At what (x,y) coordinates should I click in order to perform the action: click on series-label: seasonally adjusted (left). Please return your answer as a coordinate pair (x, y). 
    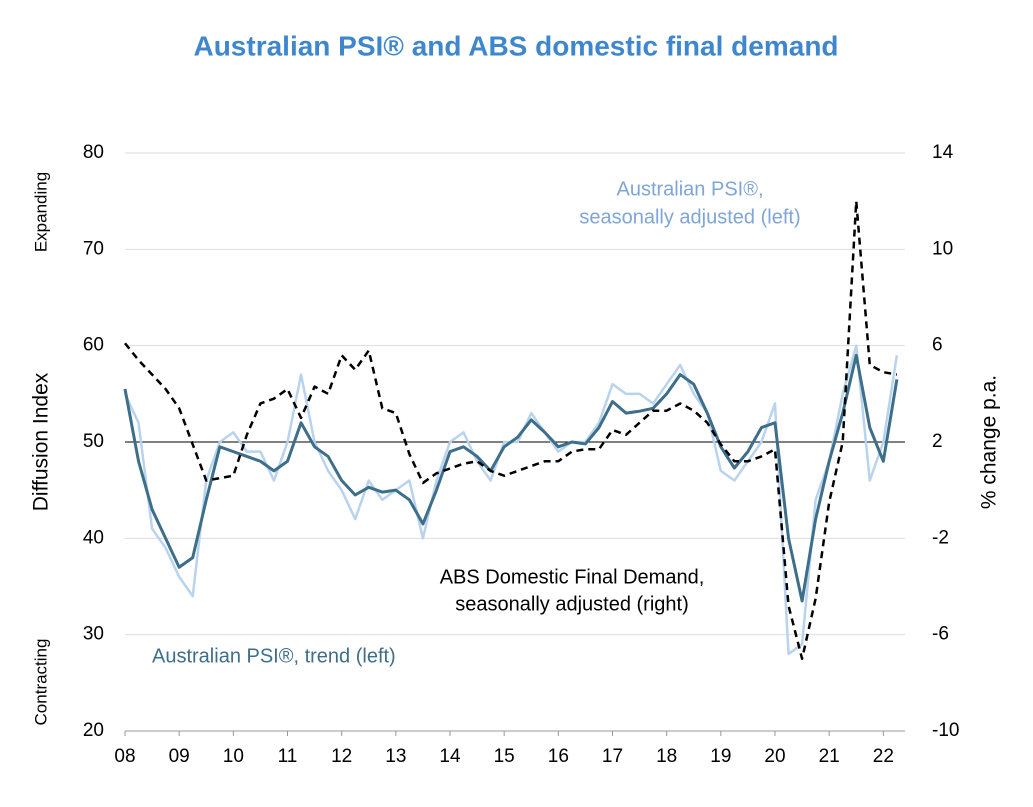
    Looking at the image, I should click on (689, 217).